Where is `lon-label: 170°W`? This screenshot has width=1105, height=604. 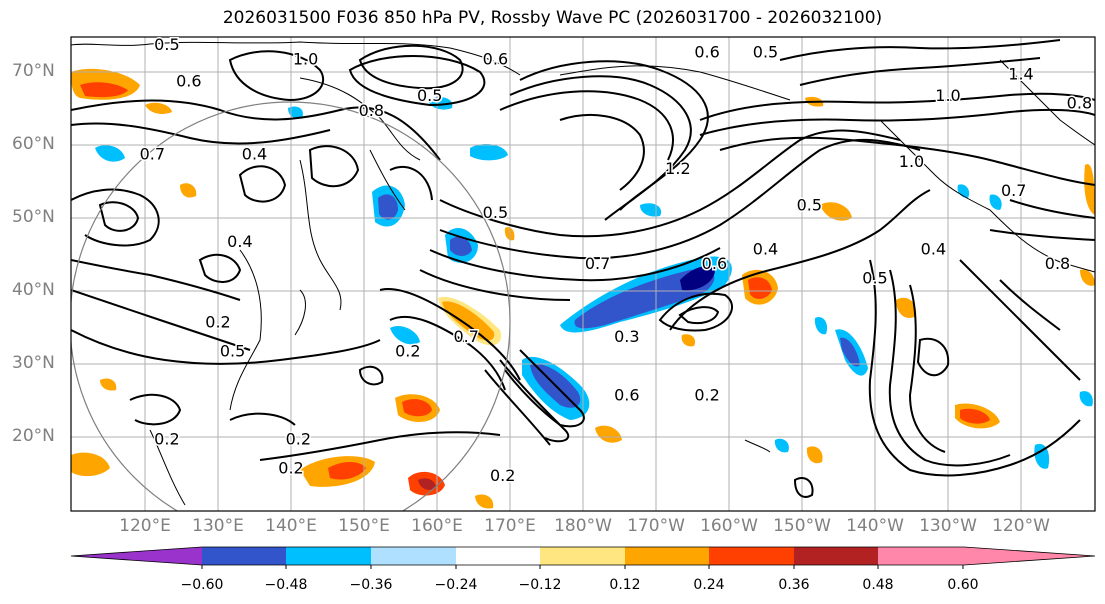 lon-label: 170°W is located at coordinates (656, 526).